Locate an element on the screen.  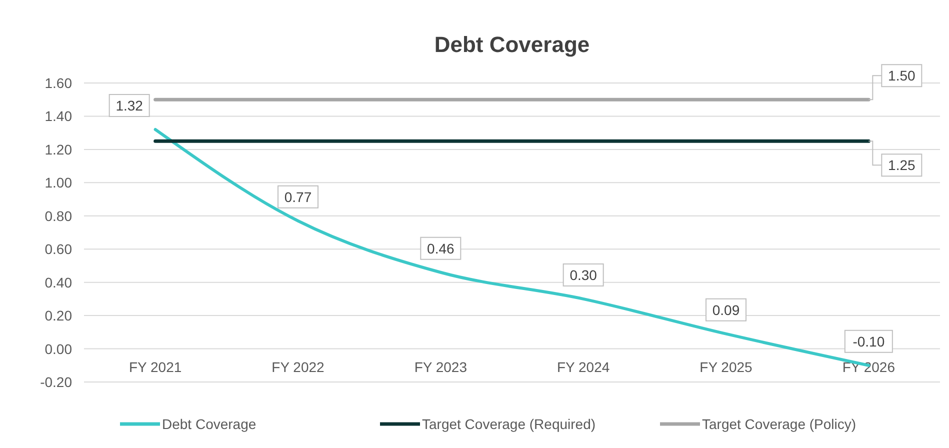
y-tick-label: 0.20 is located at coordinates (58, 316).